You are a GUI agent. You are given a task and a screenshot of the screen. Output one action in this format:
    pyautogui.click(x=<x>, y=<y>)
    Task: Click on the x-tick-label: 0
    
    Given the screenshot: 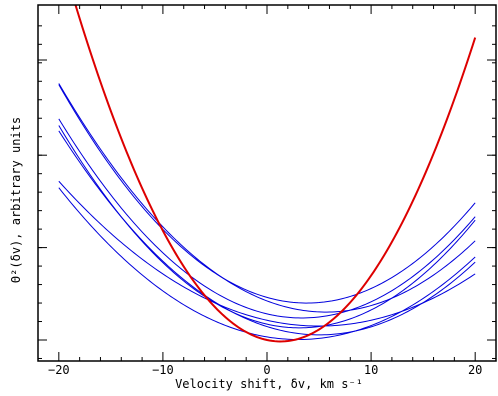 What is the action you would take?
    pyautogui.click(x=266, y=370)
    